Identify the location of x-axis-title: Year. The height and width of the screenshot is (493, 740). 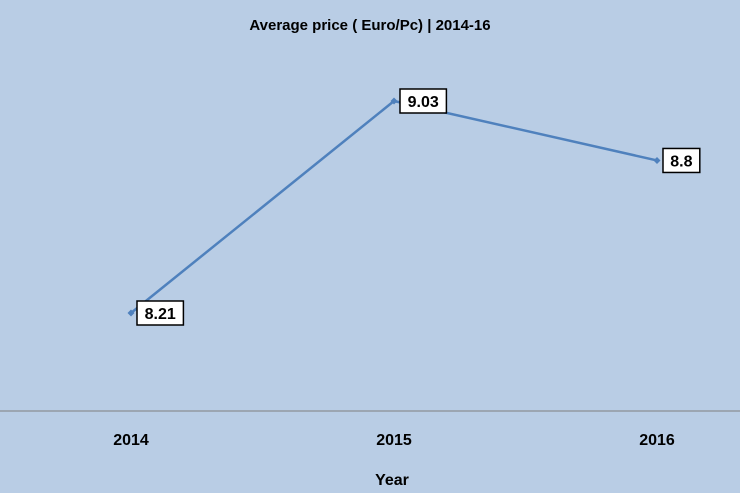
(392, 480).